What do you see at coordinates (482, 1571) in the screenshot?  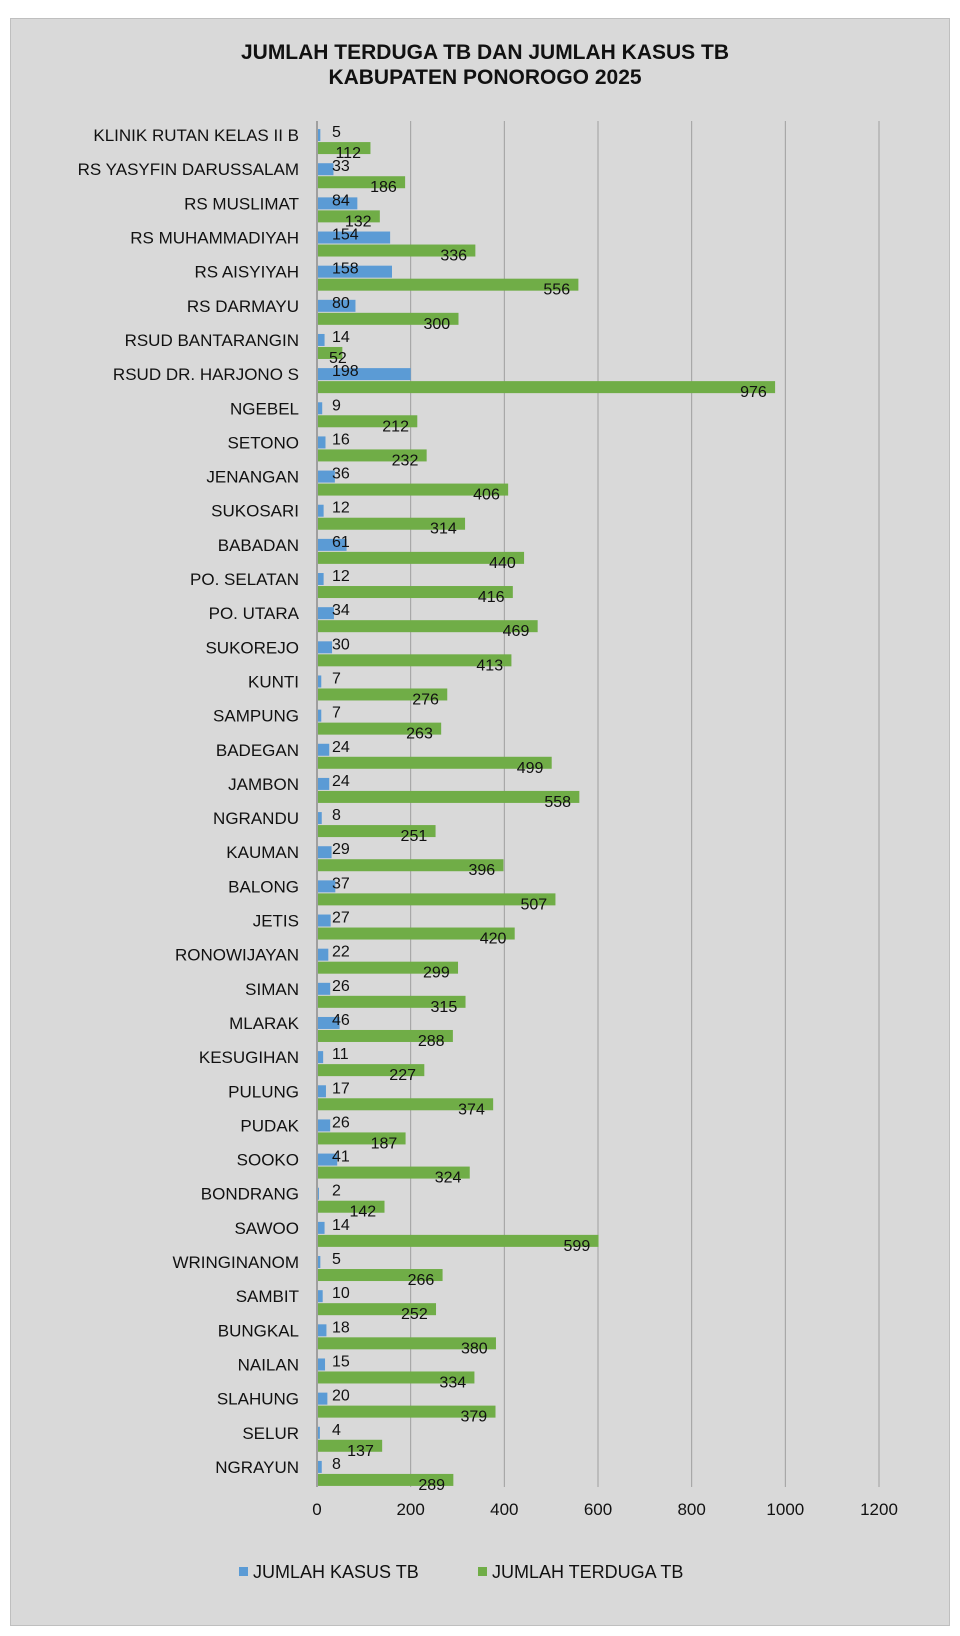 I see `legend-swatch-terduga` at bounding box center [482, 1571].